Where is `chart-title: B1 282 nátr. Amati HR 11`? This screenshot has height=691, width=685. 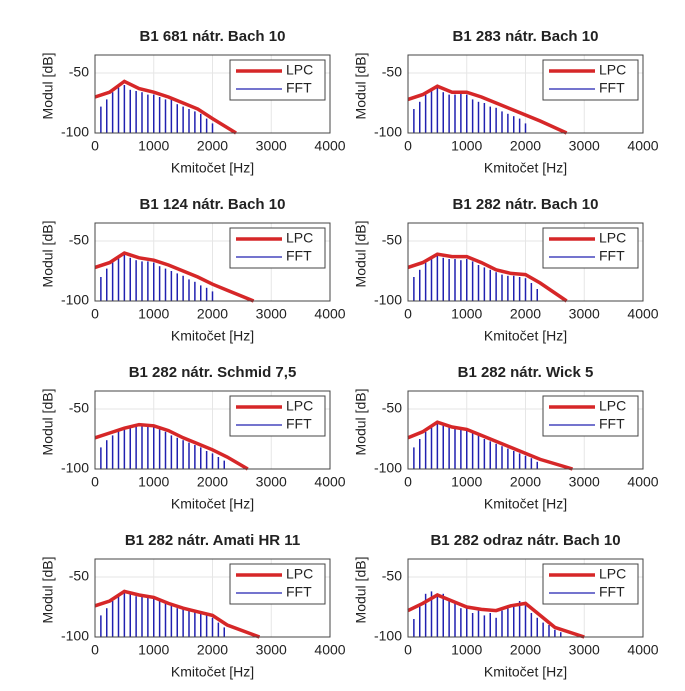
chart-title: B1 282 nátr. Amati HR 11 is located at coordinates (212, 540).